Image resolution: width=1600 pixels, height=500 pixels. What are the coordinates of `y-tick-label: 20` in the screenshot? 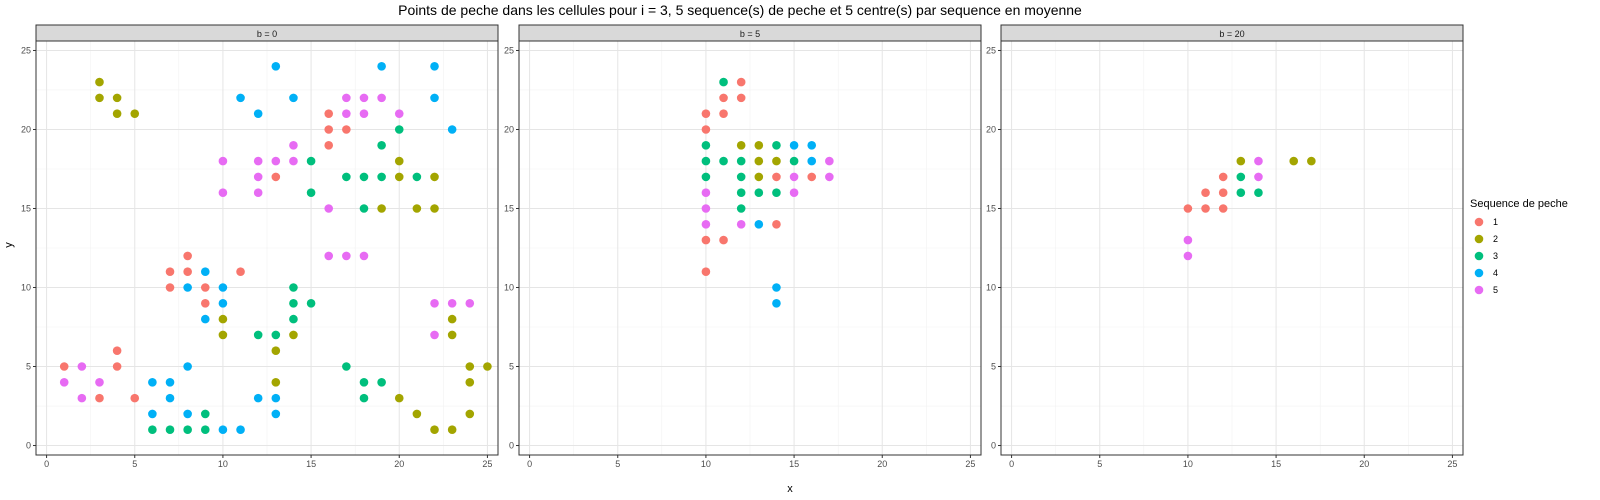 It's located at (991, 129).